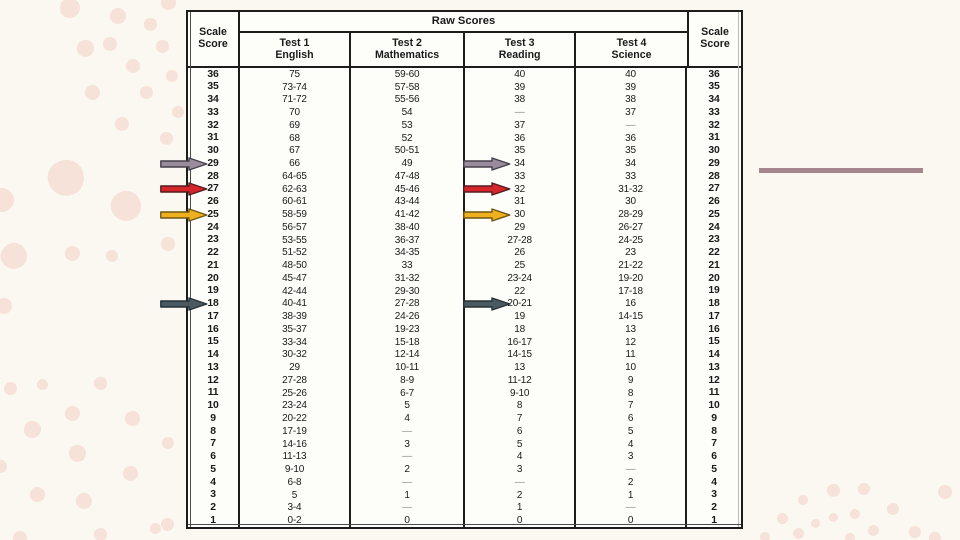 Image resolution: width=960 pixels, height=540 pixels. What do you see at coordinates (714, 240) in the screenshot?
I see `scale-score-cell-right: 23` at bounding box center [714, 240].